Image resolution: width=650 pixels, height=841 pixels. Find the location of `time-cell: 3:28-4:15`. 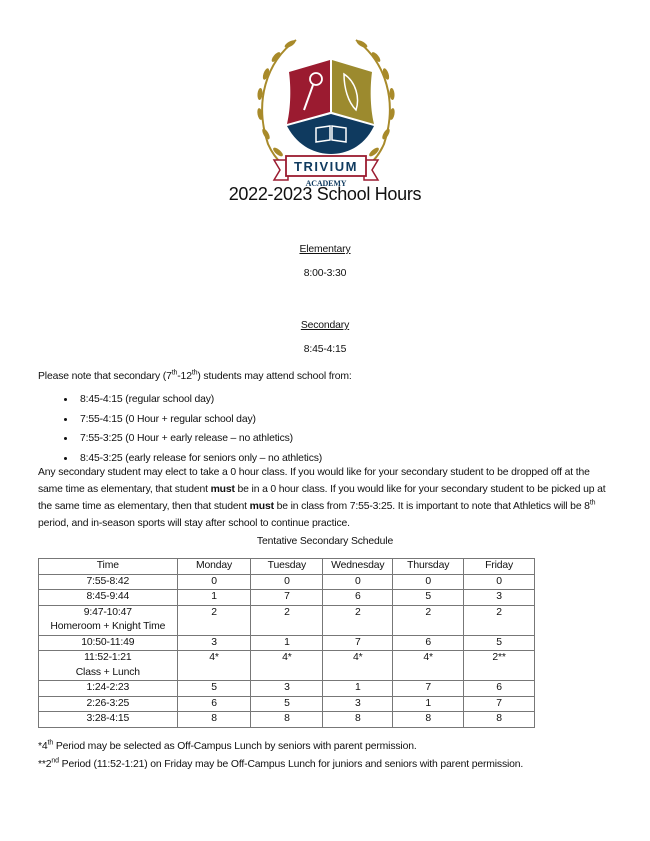

time-cell: 3:28-4:15 is located at coordinates (108, 719).